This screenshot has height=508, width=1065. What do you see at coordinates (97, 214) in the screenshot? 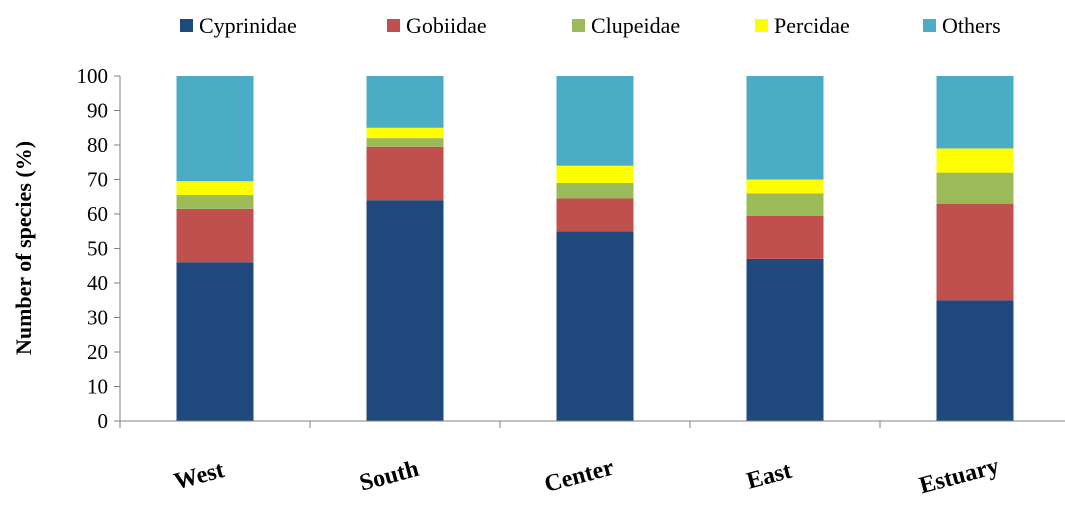
I see `y-tick-label: 60` at bounding box center [97, 214].